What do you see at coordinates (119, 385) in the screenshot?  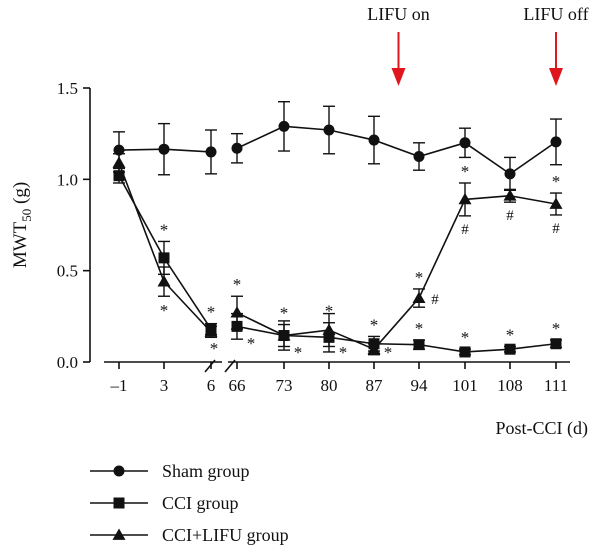 I see `x-tick-label: –1` at bounding box center [119, 385].